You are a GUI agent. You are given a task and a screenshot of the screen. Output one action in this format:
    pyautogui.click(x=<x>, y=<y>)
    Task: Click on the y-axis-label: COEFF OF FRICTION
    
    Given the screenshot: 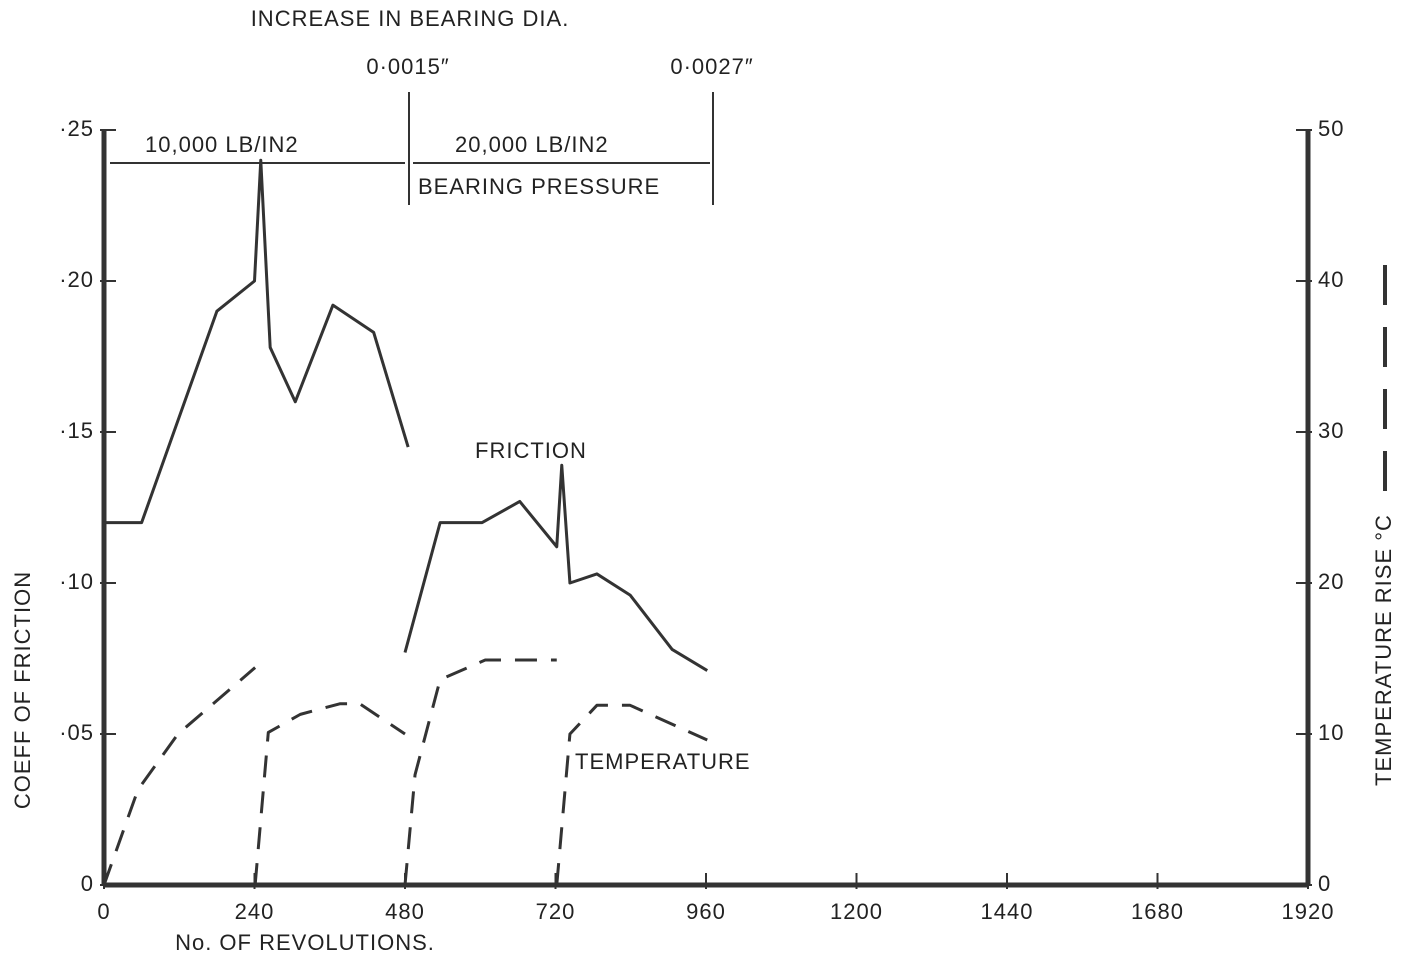 What is the action you would take?
    pyautogui.click(x=22, y=690)
    